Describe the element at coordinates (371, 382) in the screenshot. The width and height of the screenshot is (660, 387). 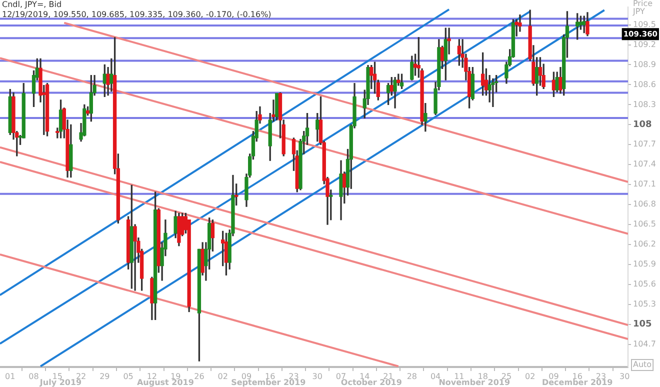
I see `text: October 2019` at that location.